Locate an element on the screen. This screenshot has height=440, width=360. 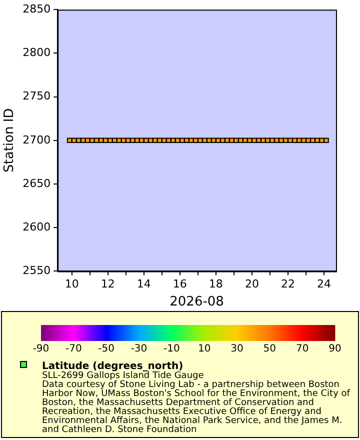
color-bar-label: 70 is located at coordinates (302, 349).